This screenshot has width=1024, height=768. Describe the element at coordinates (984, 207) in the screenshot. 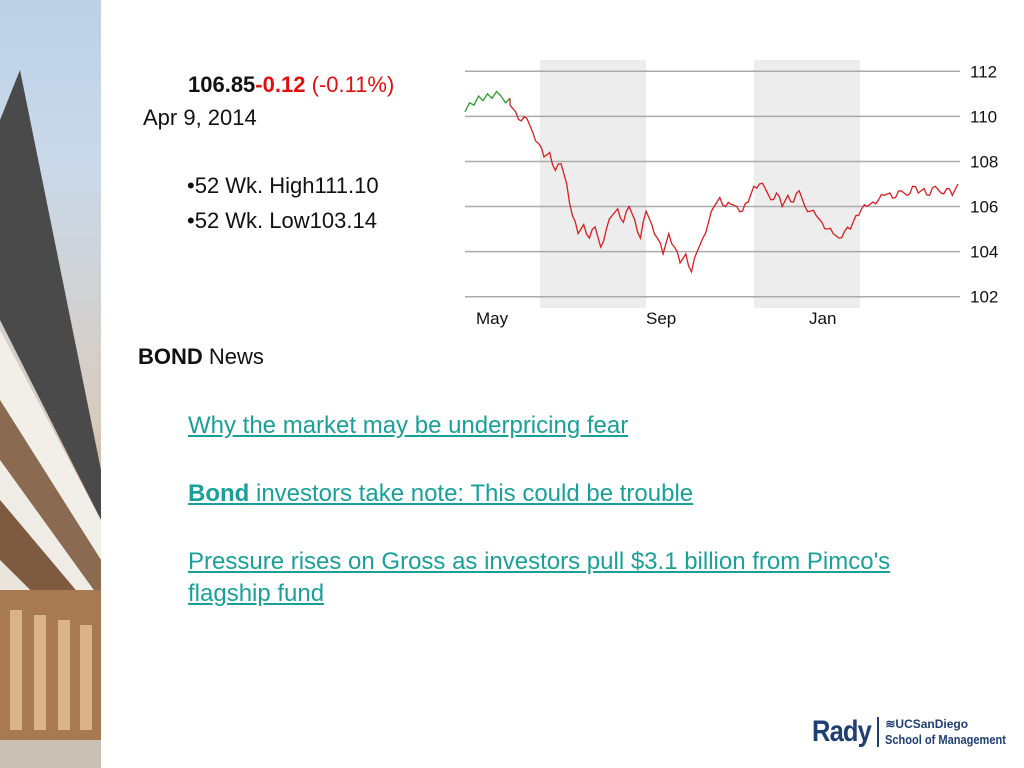

I see `y-tick-label: 106` at that location.